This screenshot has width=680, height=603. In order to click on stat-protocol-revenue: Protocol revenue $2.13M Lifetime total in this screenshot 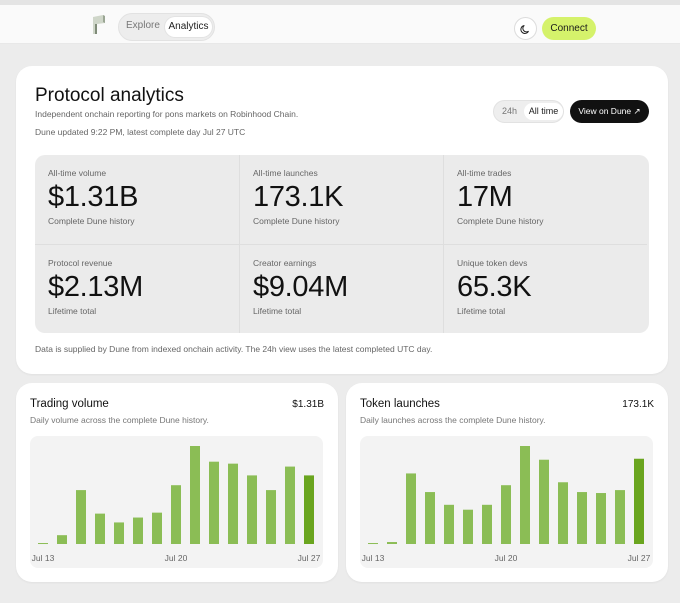, I will do `click(137, 288)`.